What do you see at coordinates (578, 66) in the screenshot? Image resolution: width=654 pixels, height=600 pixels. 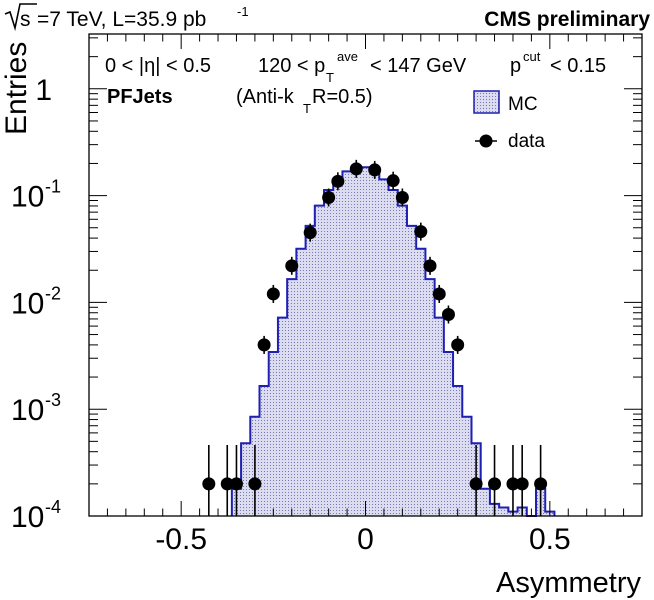 I see `pcut-value-text: < 0.15` at bounding box center [578, 66].